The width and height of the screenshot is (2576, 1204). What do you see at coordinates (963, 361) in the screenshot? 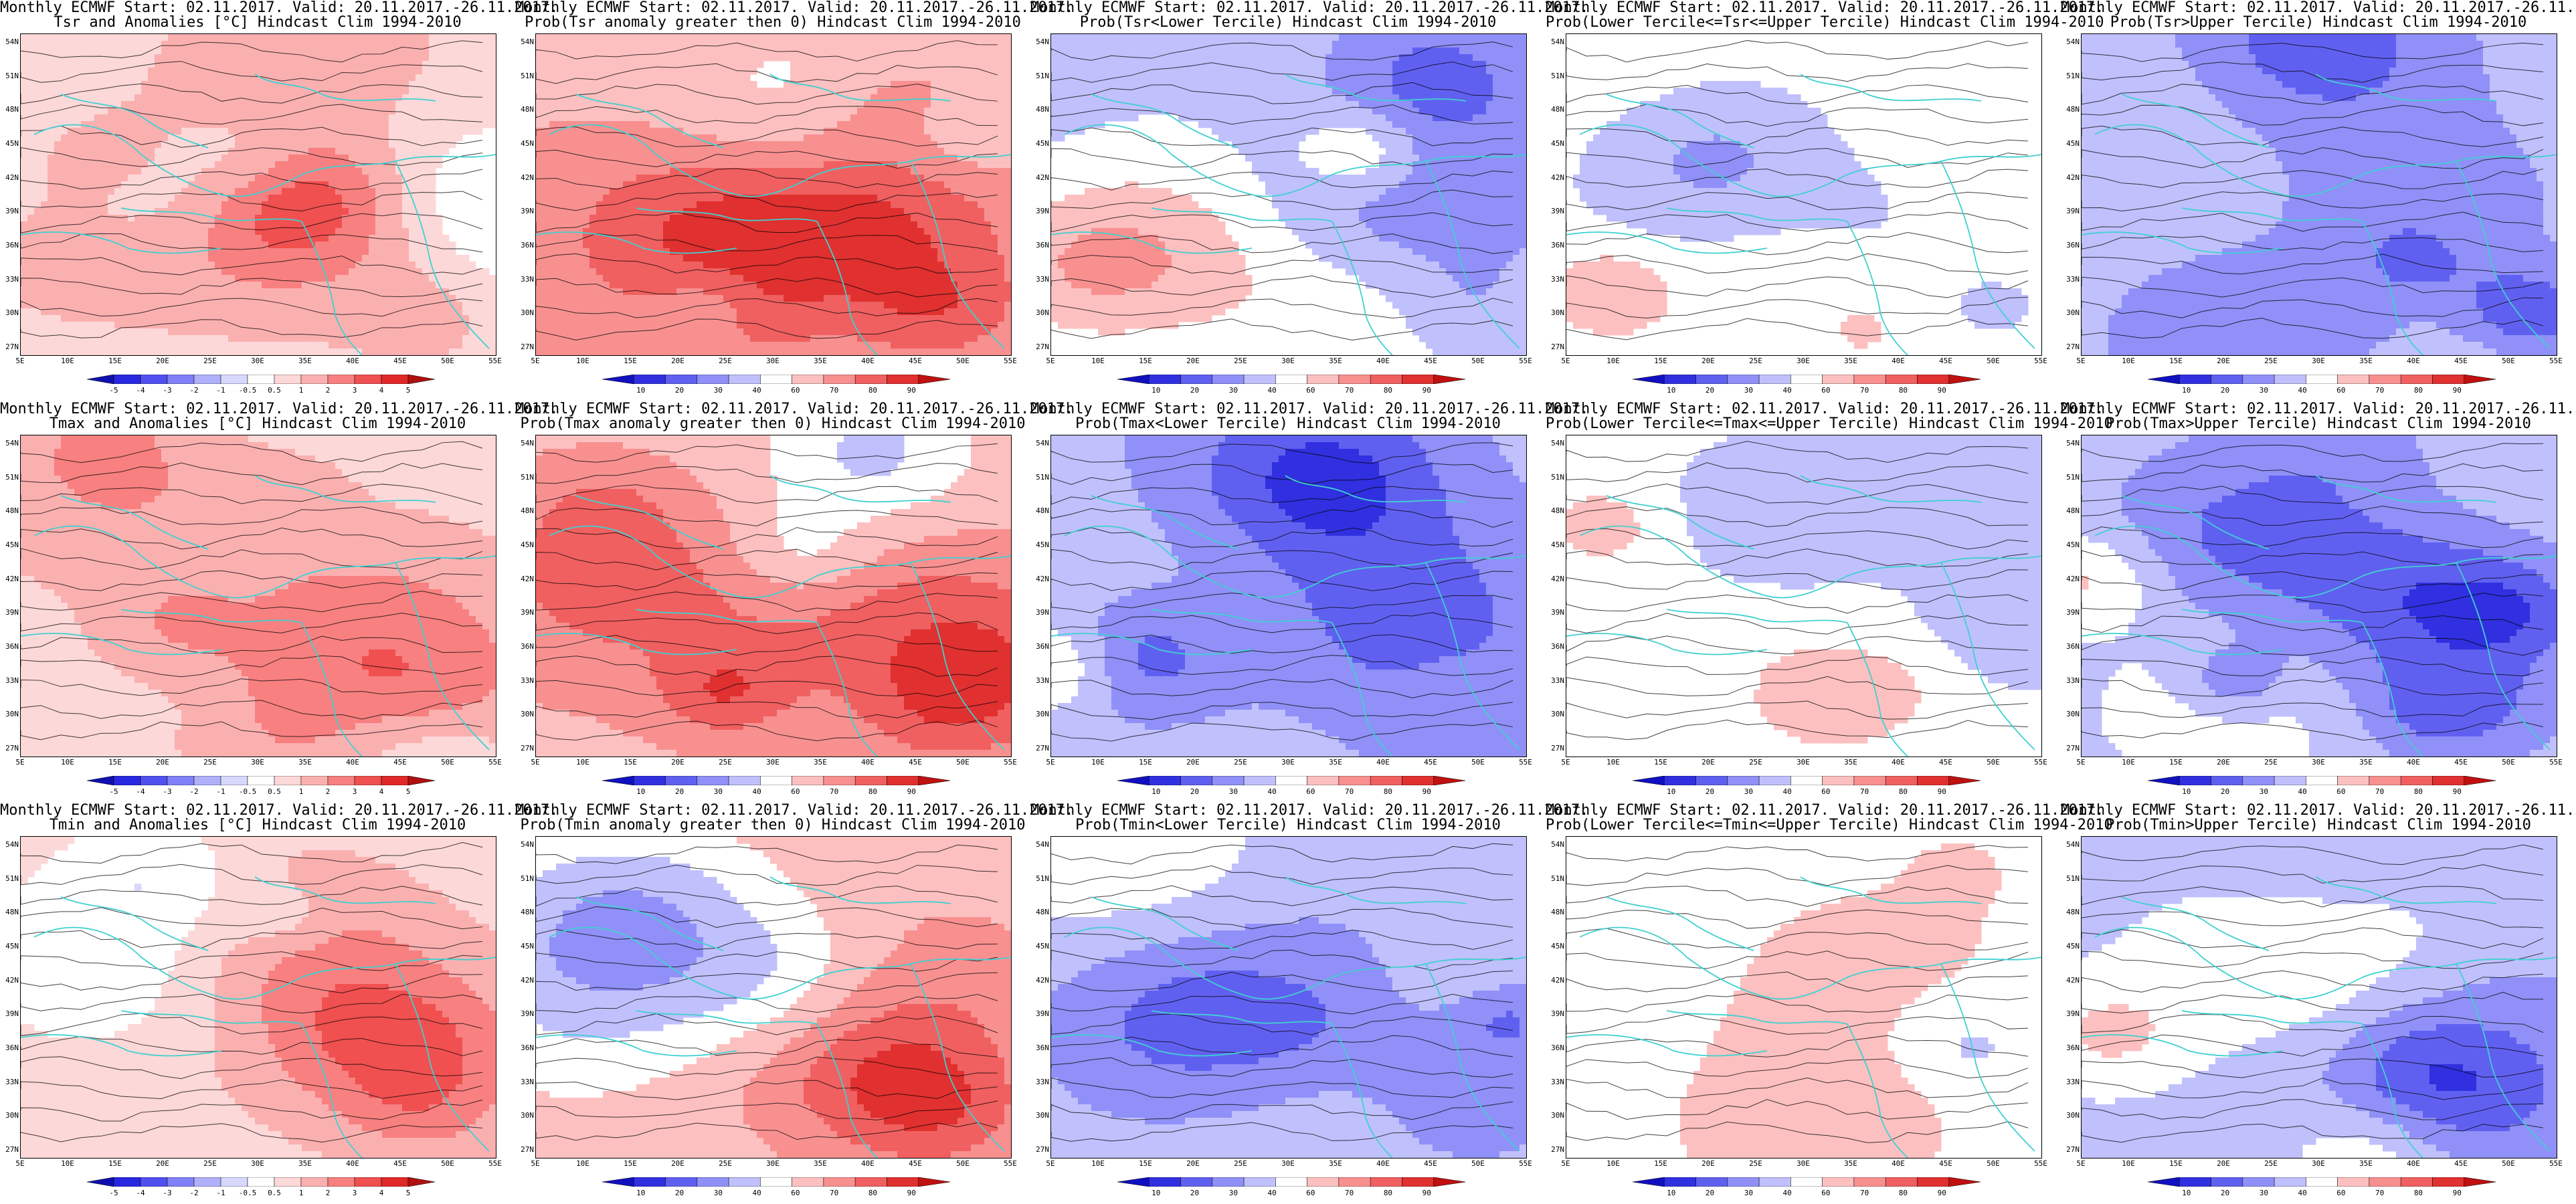
I see `lon-tick-label: 50E` at bounding box center [963, 361].